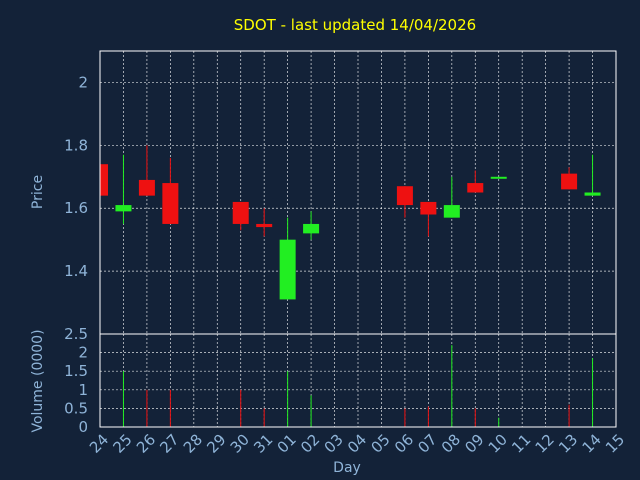  I want to click on volume-tick-label: 2.5, so click(76, 334).